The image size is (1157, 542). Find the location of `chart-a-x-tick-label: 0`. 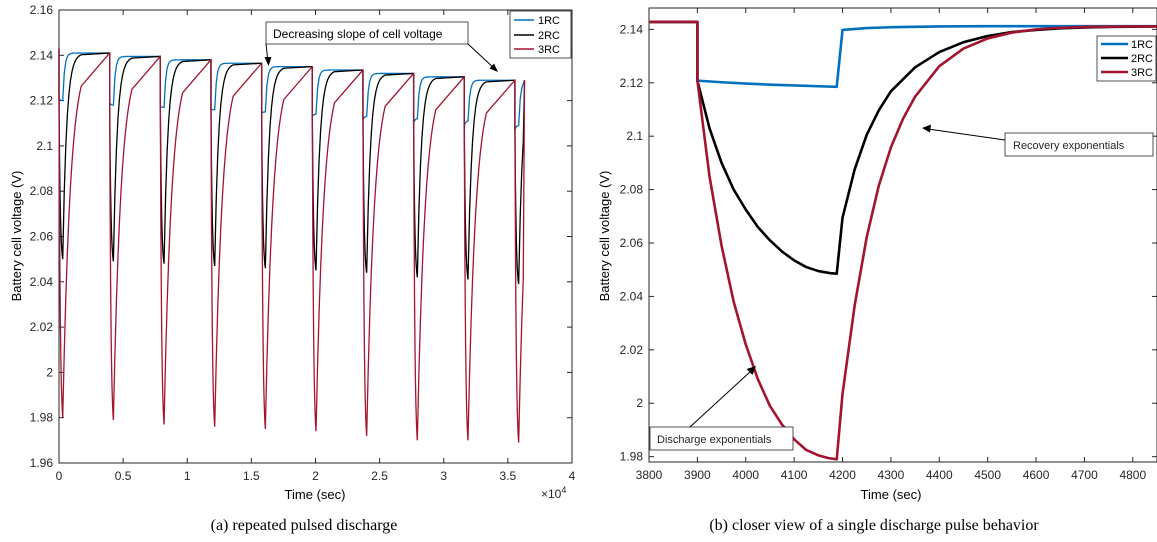

chart-a-x-tick-label: 0 is located at coordinates (59, 476).